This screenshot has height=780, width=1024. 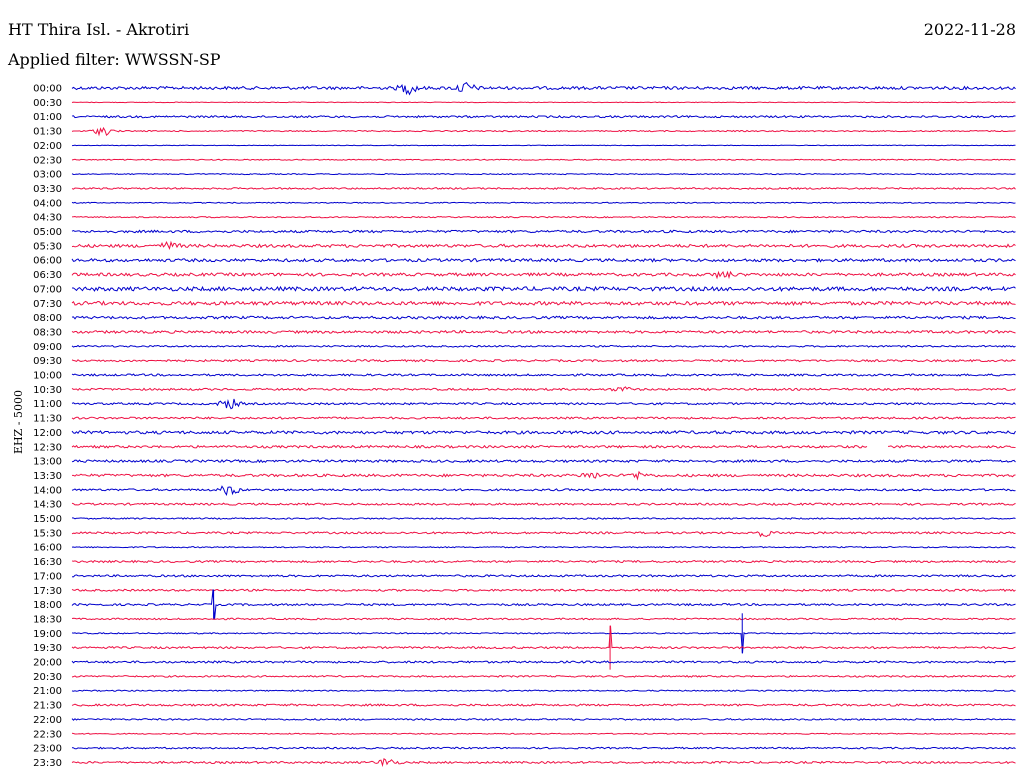 I want to click on row-label: 12:00, so click(x=47, y=433).